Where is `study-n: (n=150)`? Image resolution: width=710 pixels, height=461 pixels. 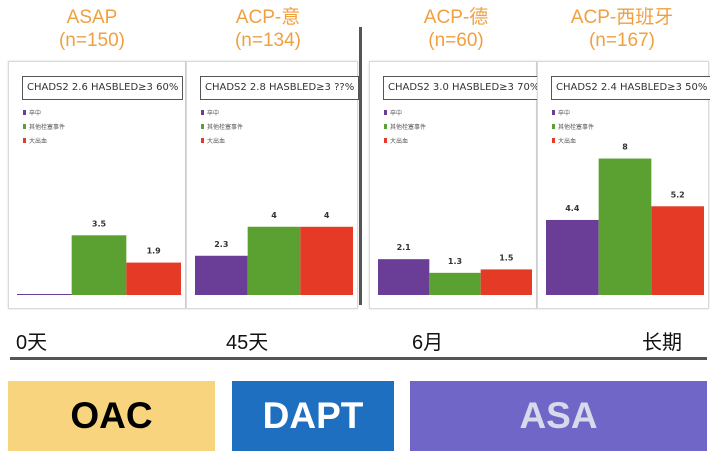
study-n: (n=150) is located at coordinates (92, 40).